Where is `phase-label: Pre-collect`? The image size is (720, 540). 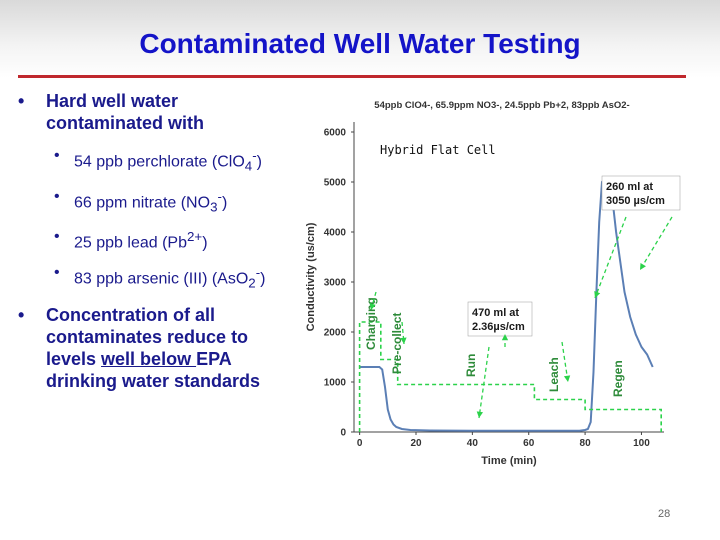
phase-label: Pre-collect is located at coordinates (397, 343).